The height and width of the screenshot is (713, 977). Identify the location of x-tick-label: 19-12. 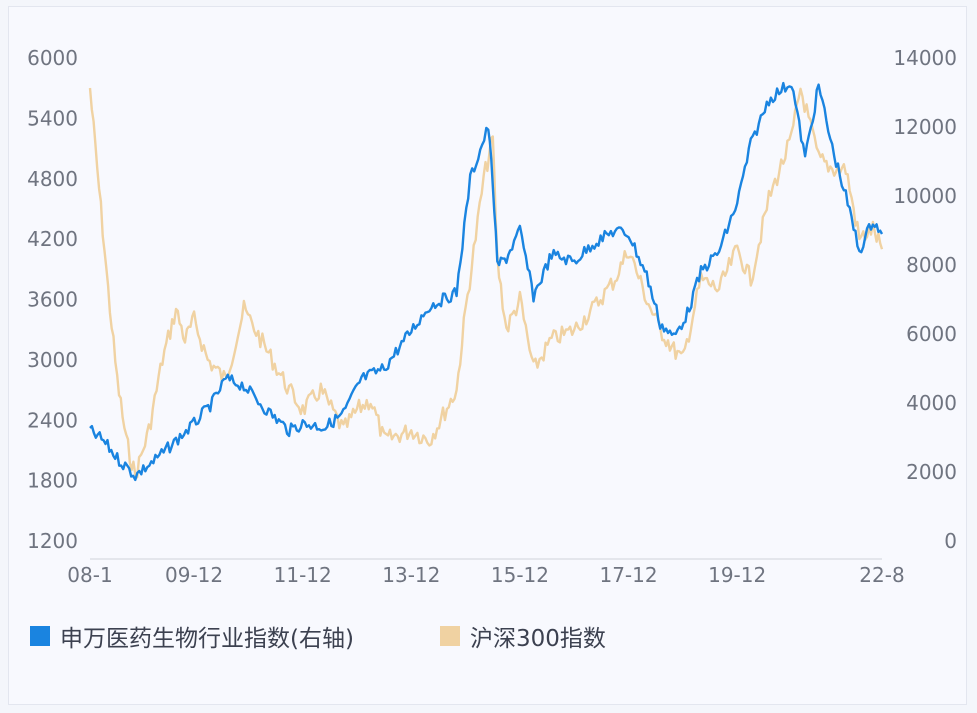
(737, 575).